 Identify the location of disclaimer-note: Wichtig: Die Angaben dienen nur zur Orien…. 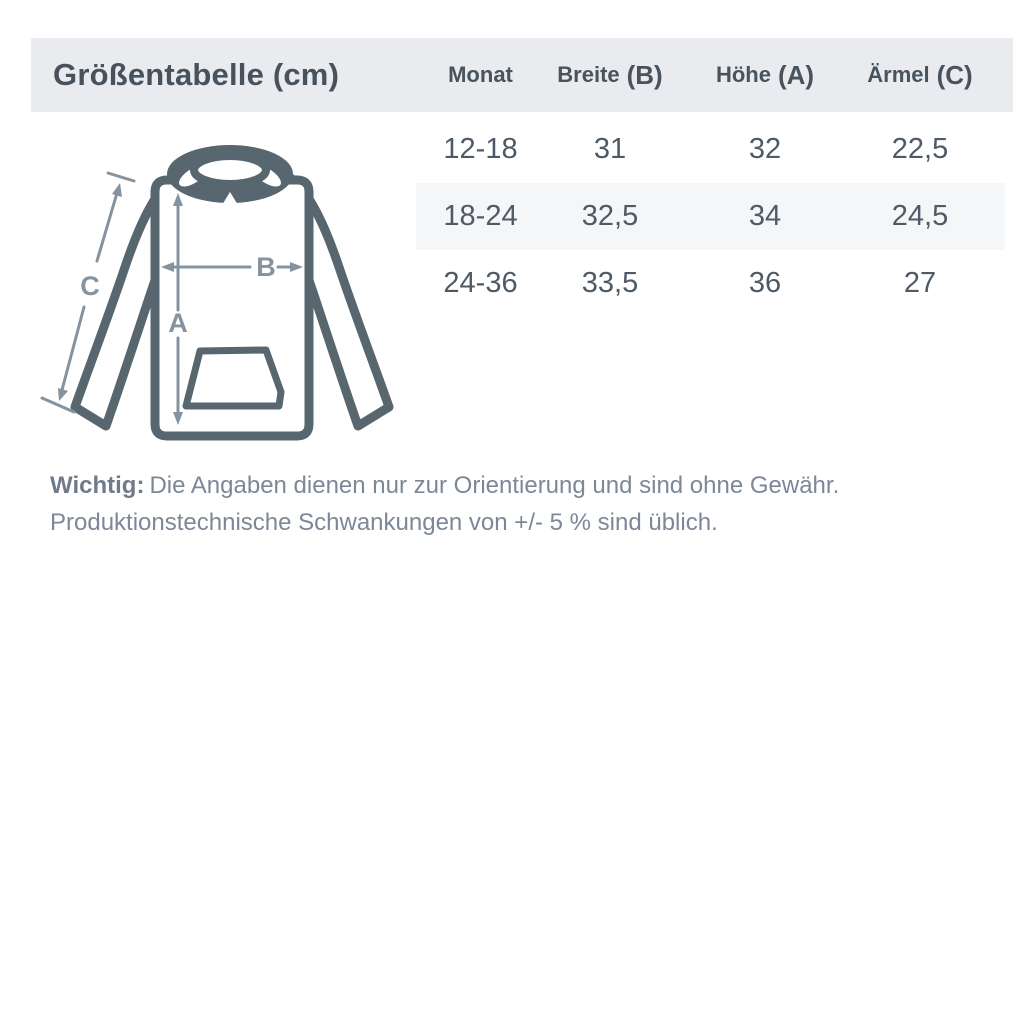
(515, 504).